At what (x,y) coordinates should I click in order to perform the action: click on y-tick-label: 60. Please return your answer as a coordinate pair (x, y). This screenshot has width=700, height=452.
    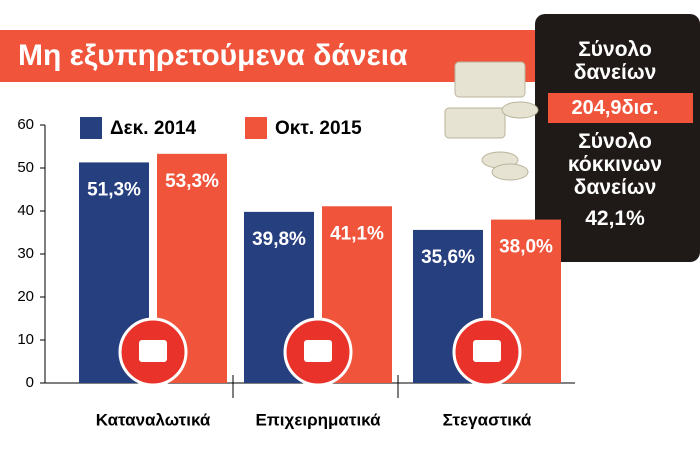
    Looking at the image, I should click on (25, 124).